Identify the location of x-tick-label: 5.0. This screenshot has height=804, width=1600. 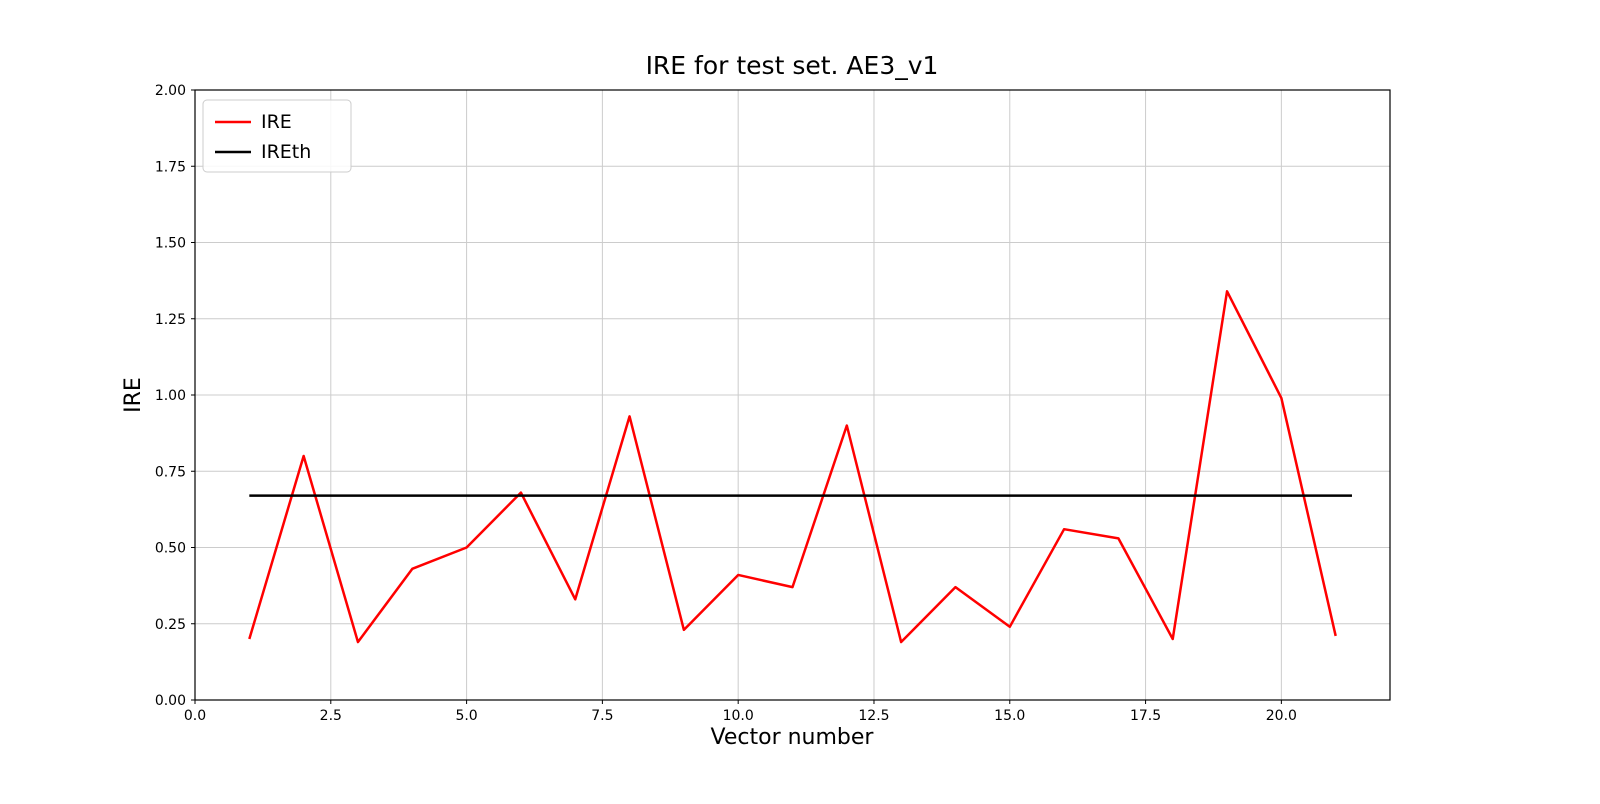
(466, 716).